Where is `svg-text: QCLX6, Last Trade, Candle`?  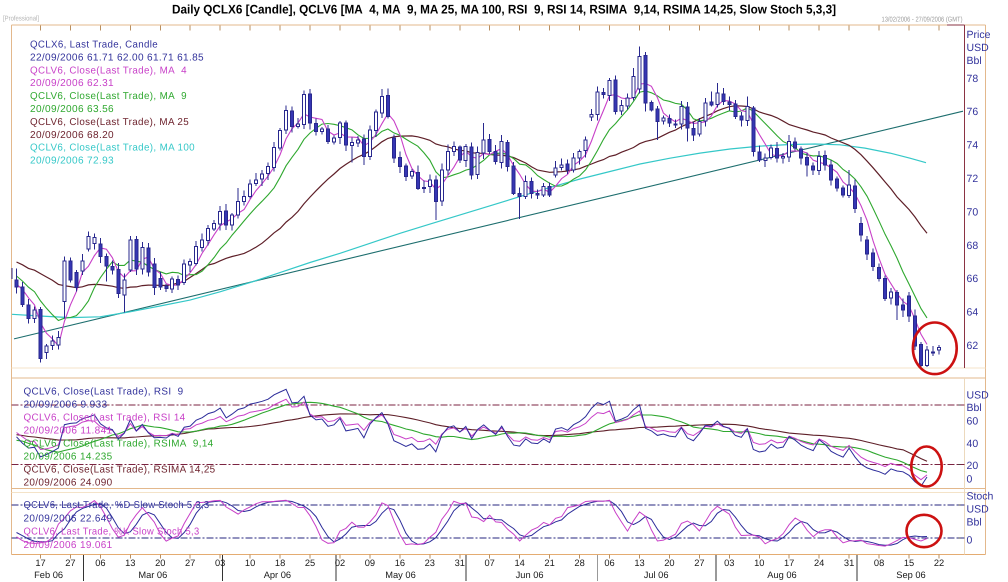 svg-text: QCLX6, Last Trade, Candle is located at coordinates (94, 45).